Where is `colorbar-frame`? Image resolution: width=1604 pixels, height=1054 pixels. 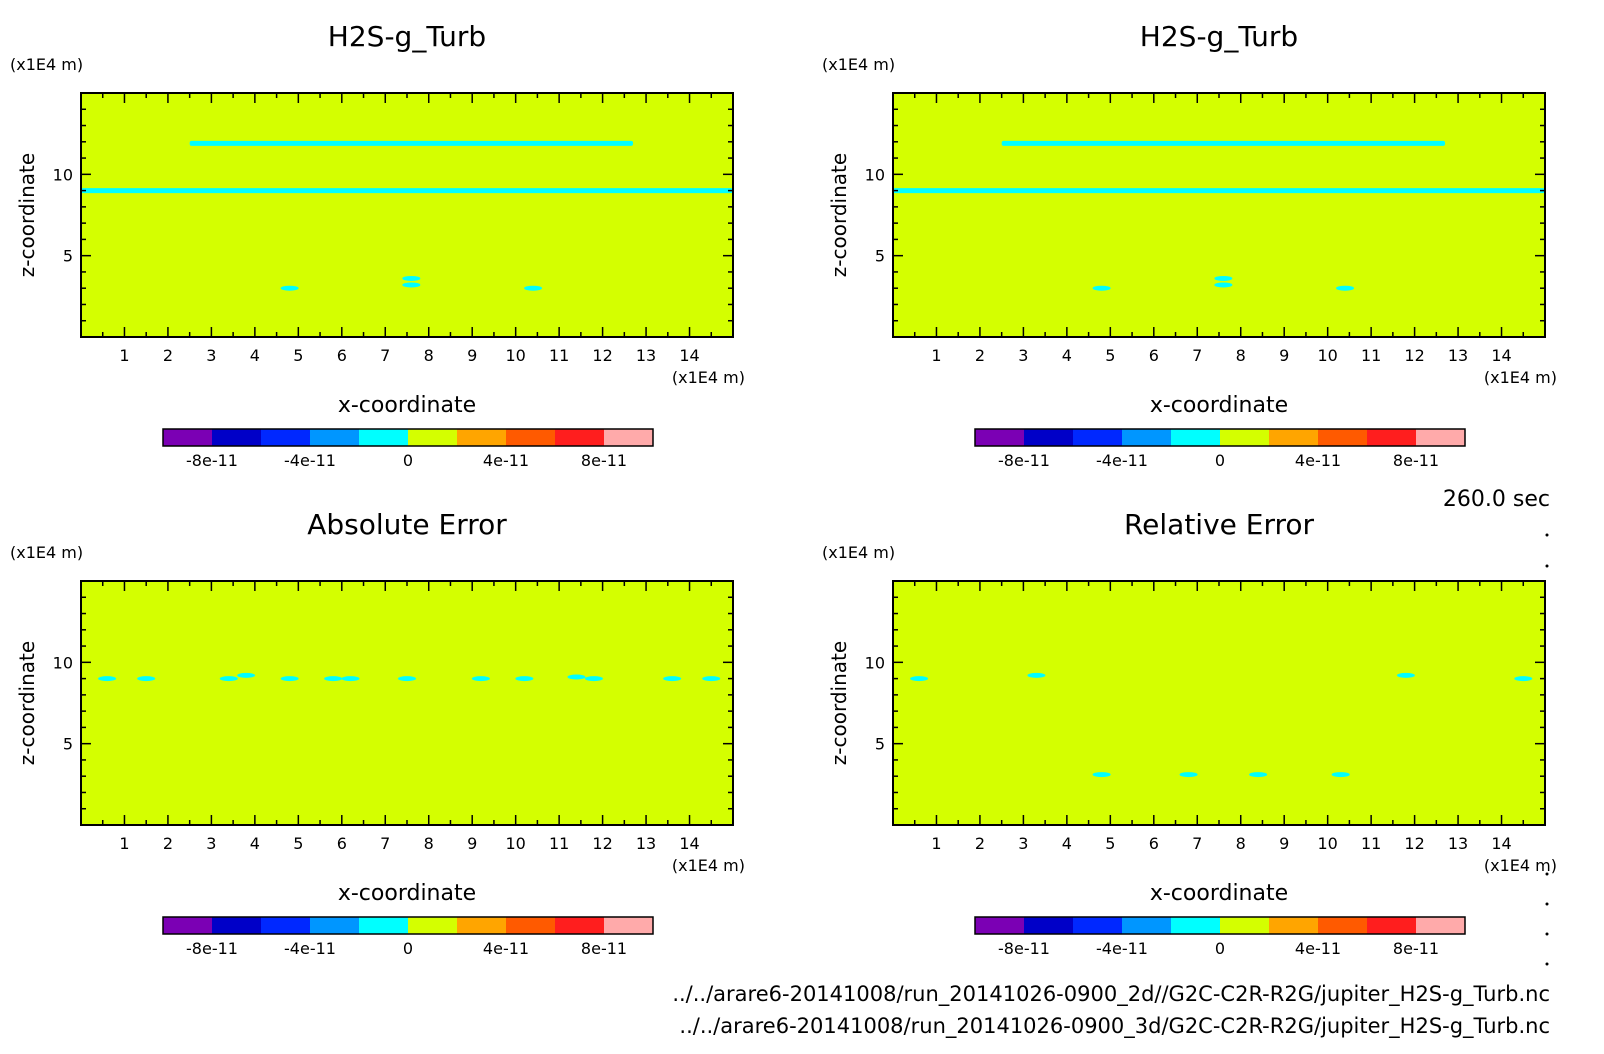
colorbar-frame is located at coordinates (1220, 925).